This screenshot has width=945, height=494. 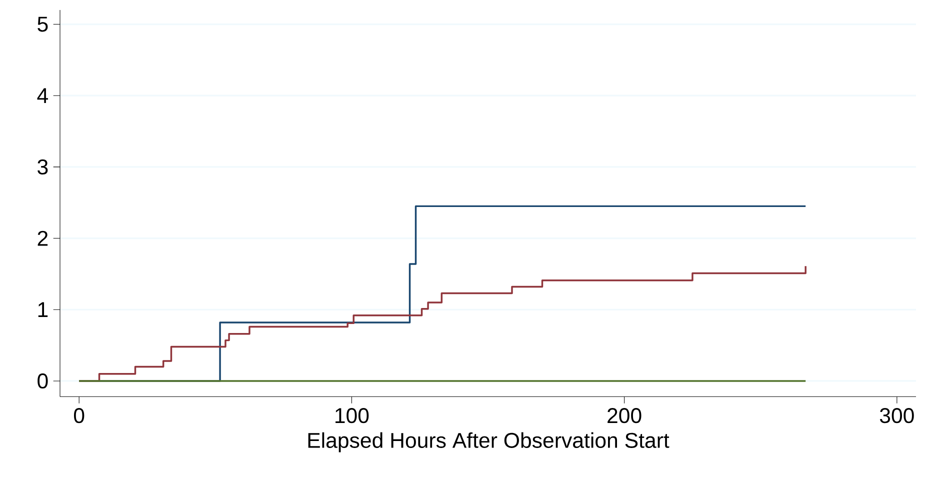 I want to click on x-tick-label: 300, so click(x=897, y=416).